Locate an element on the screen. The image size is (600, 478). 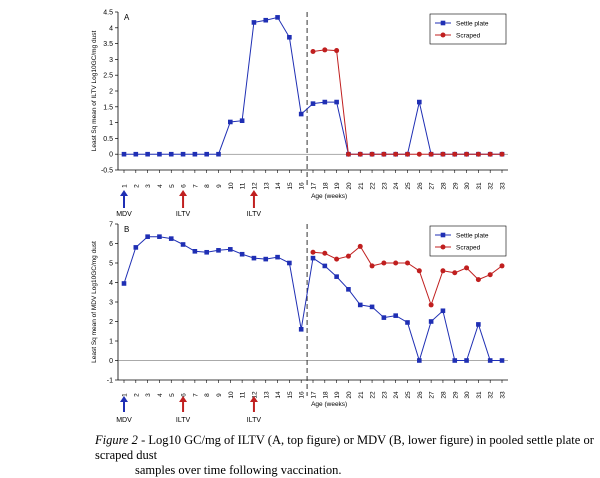
x-tick-label: 8 is located at coordinates (207, 395).